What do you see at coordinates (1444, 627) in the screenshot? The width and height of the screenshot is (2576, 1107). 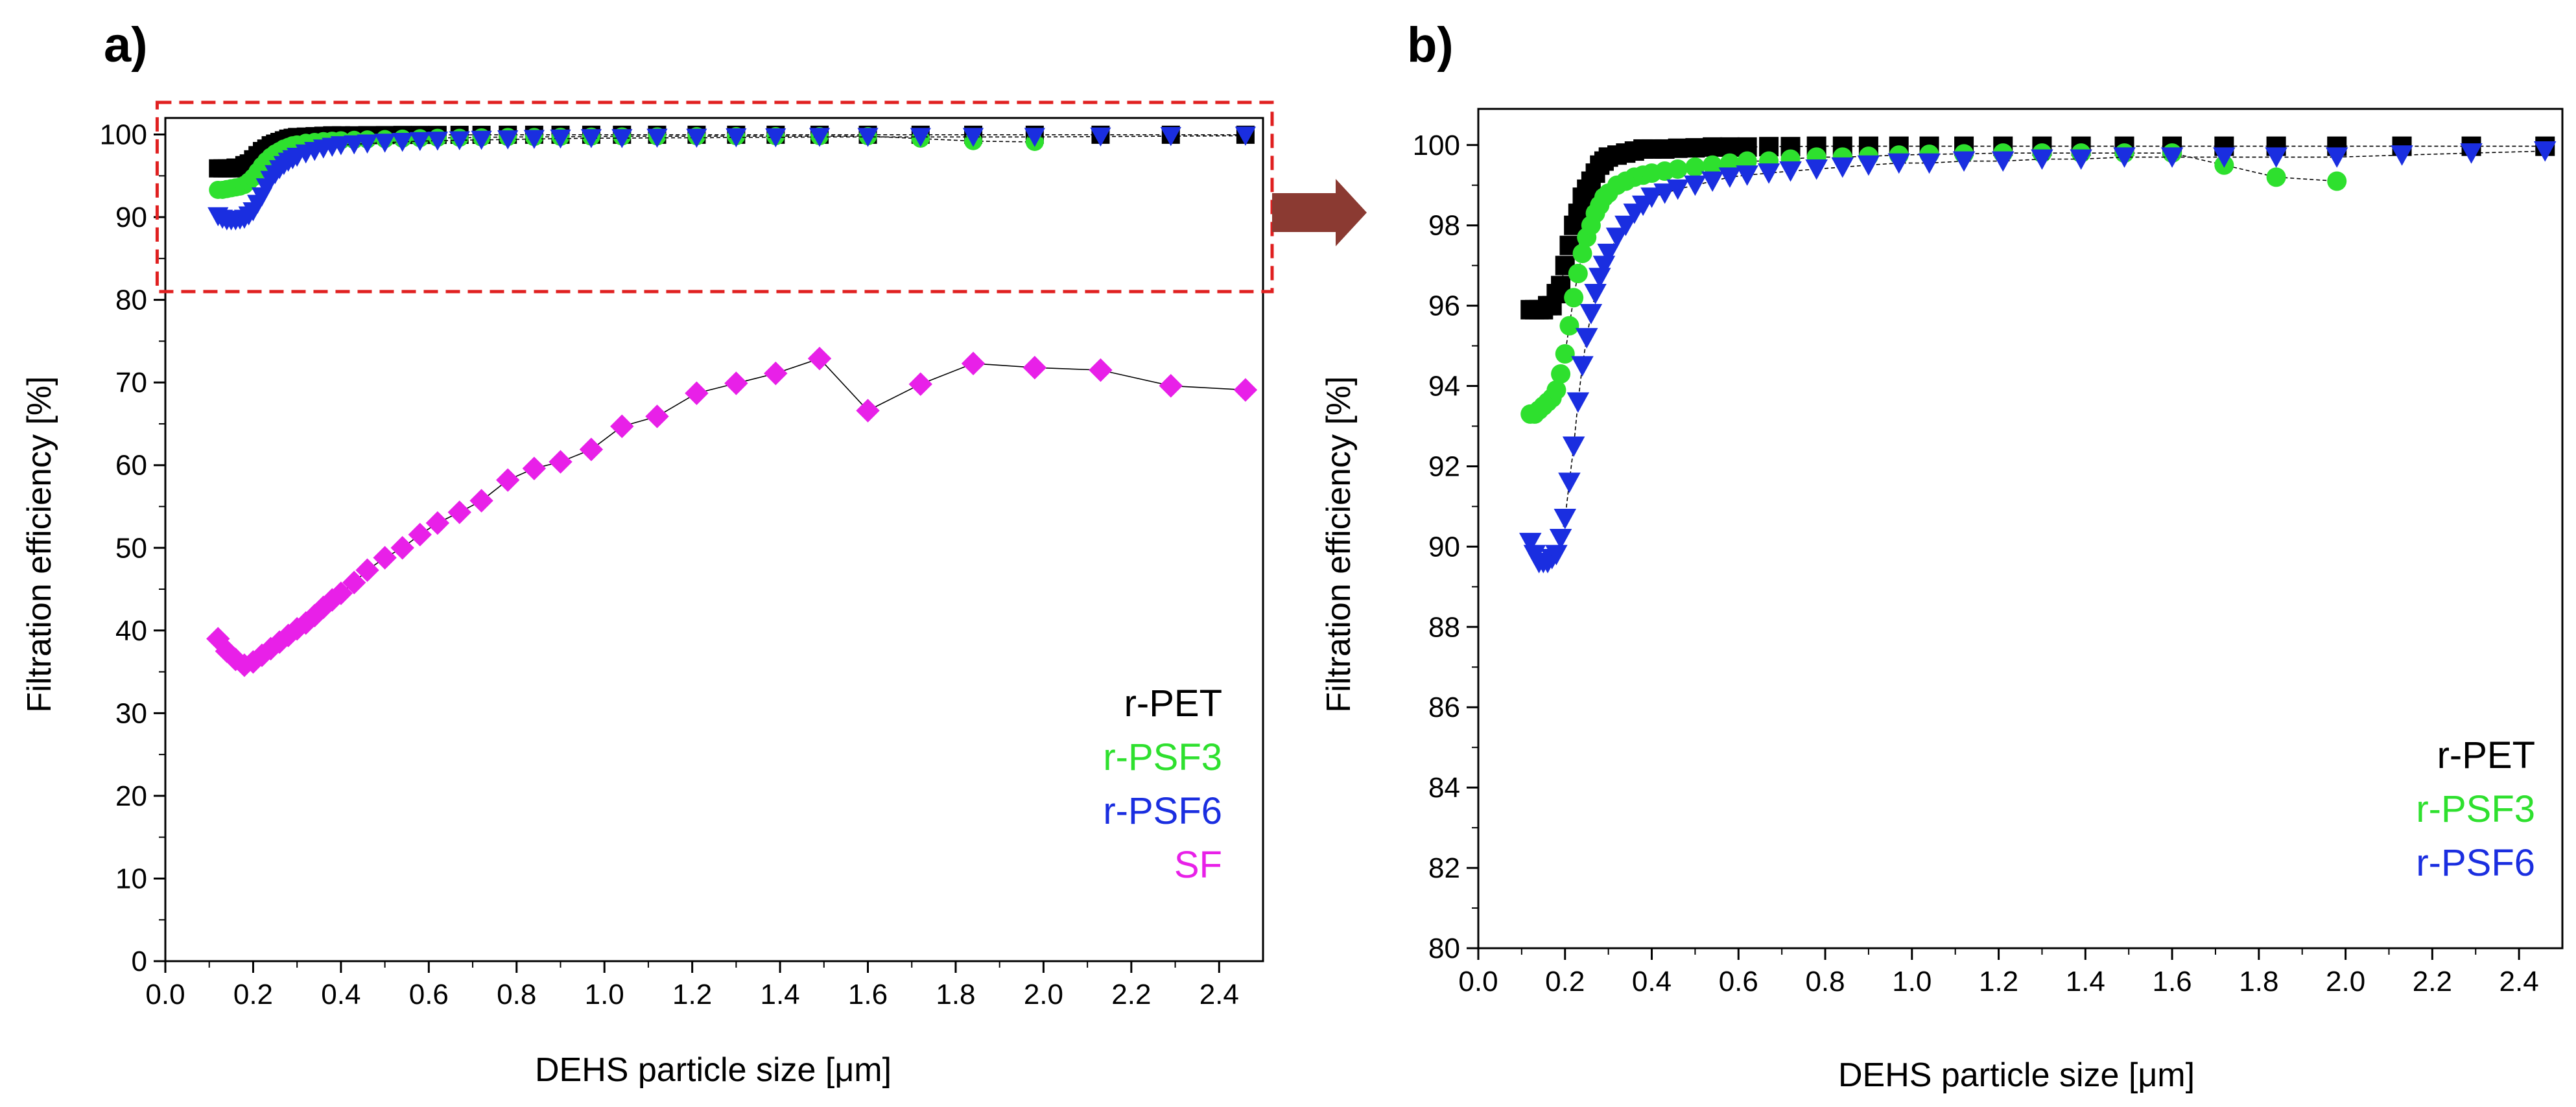 I see `panel-b-y-tick-label: 88` at bounding box center [1444, 627].